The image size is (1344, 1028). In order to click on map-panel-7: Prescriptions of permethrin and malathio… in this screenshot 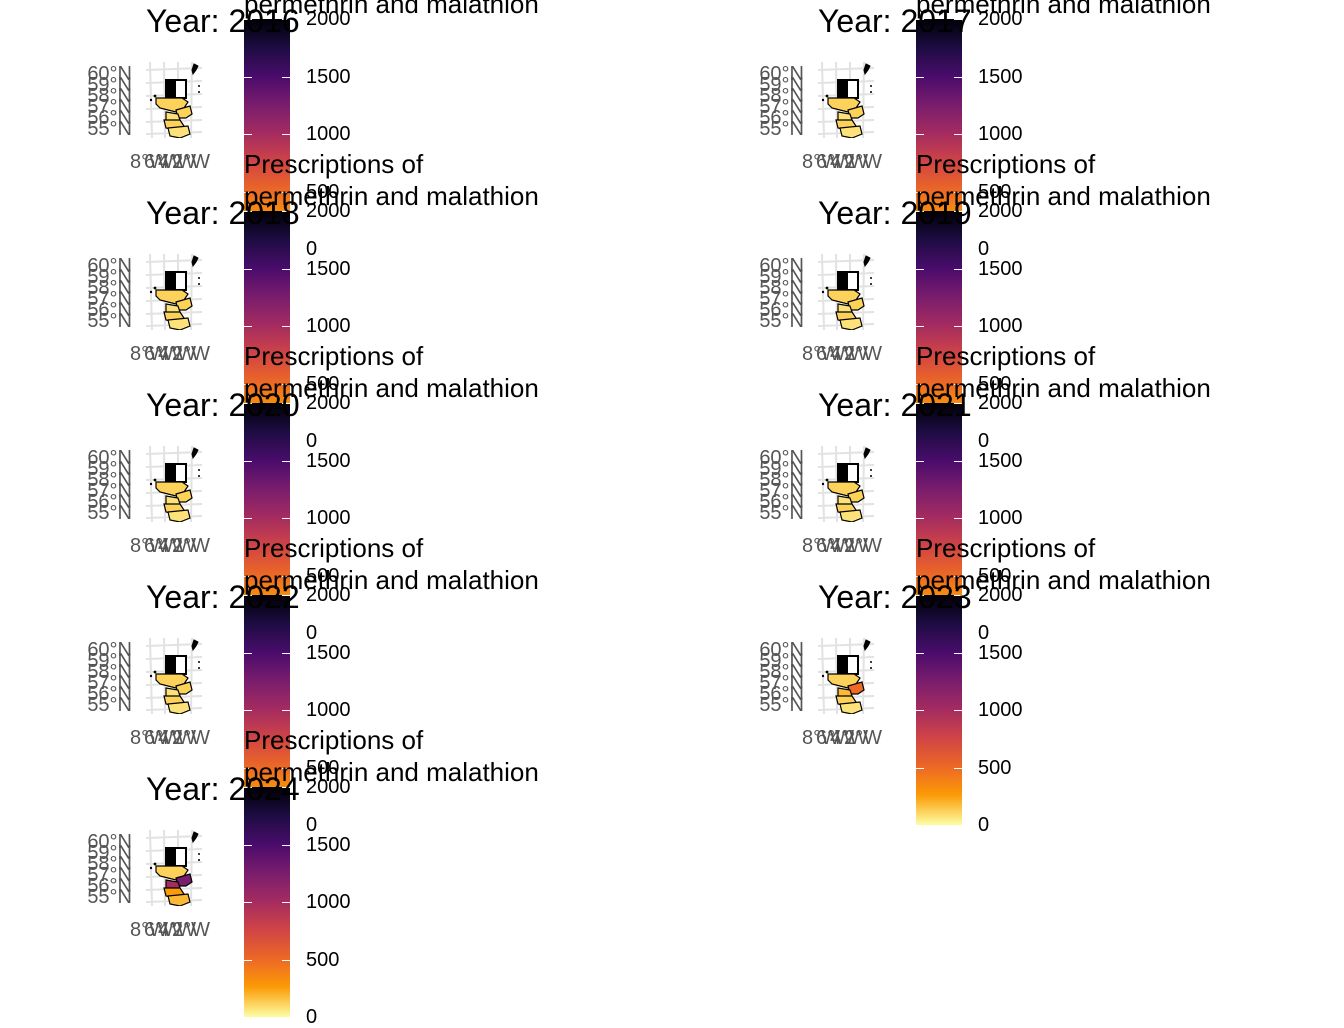, I will do `click(336, 684)`.